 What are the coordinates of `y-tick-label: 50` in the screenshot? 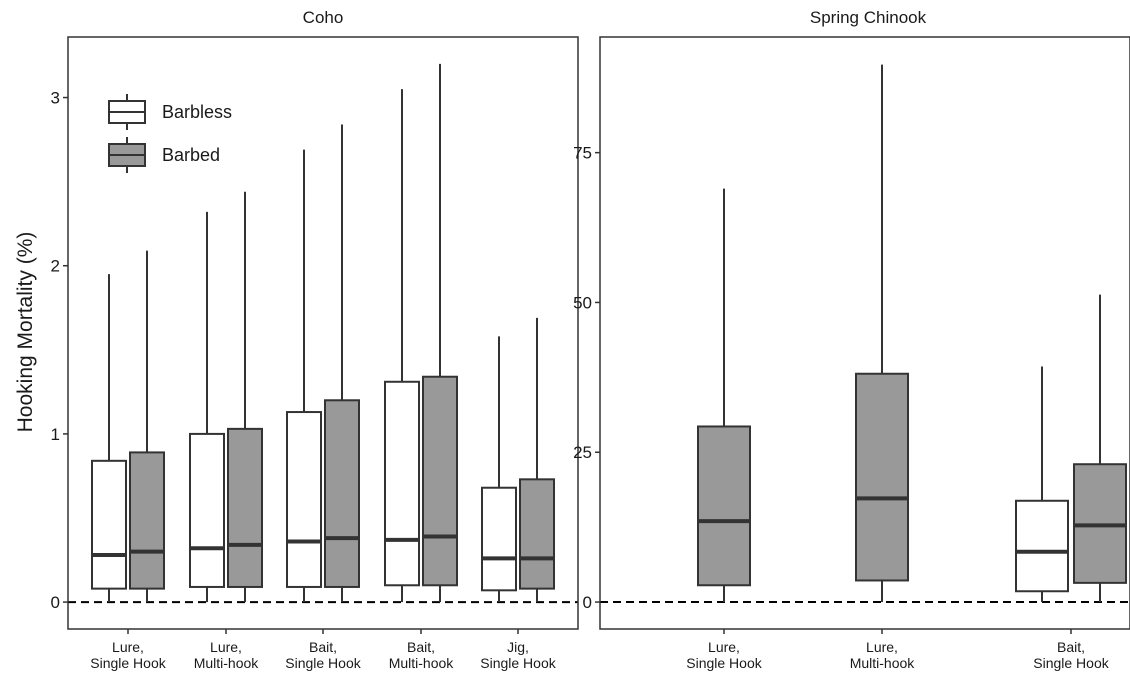 It's located at (582, 302).